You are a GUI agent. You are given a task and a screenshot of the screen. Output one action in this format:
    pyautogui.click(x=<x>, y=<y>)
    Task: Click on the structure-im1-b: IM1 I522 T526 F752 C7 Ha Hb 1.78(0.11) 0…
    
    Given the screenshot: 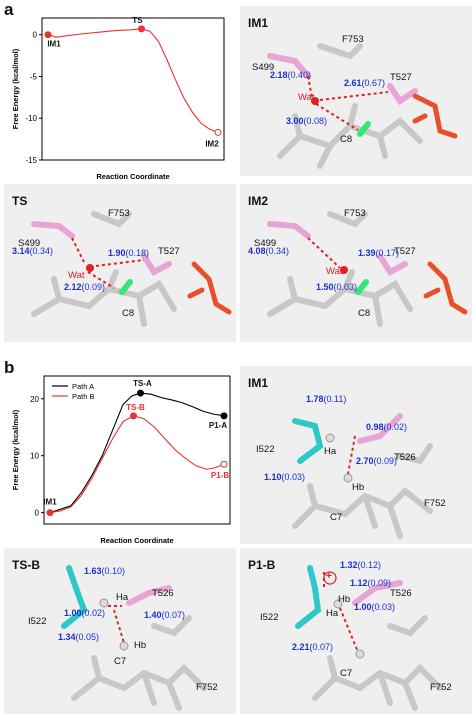 What is the action you would take?
    pyautogui.click(x=356, y=455)
    